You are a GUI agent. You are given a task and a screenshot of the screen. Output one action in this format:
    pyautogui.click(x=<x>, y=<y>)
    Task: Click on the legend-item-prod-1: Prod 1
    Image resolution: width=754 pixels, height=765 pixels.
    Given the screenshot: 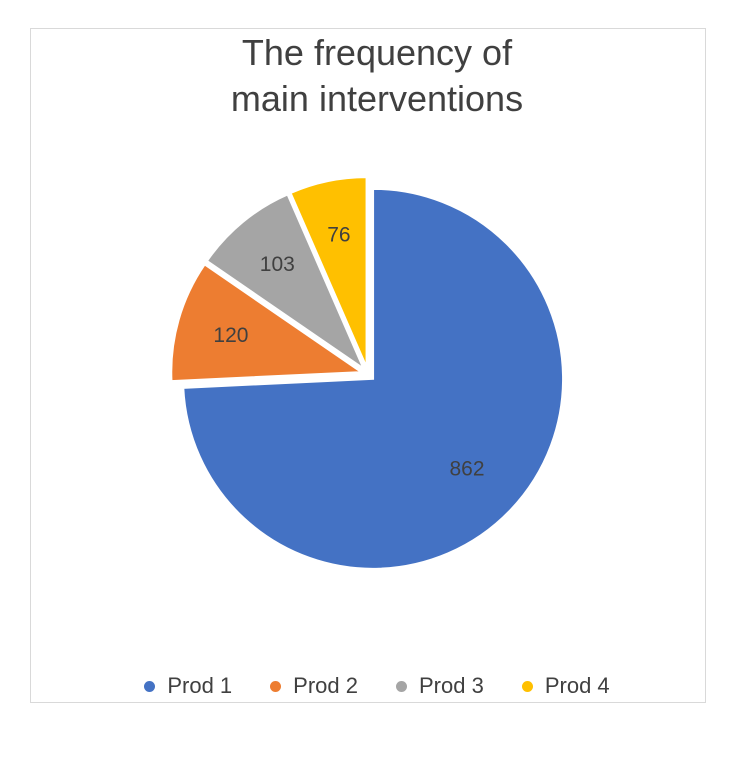 What is the action you would take?
    pyautogui.click(x=188, y=686)
    